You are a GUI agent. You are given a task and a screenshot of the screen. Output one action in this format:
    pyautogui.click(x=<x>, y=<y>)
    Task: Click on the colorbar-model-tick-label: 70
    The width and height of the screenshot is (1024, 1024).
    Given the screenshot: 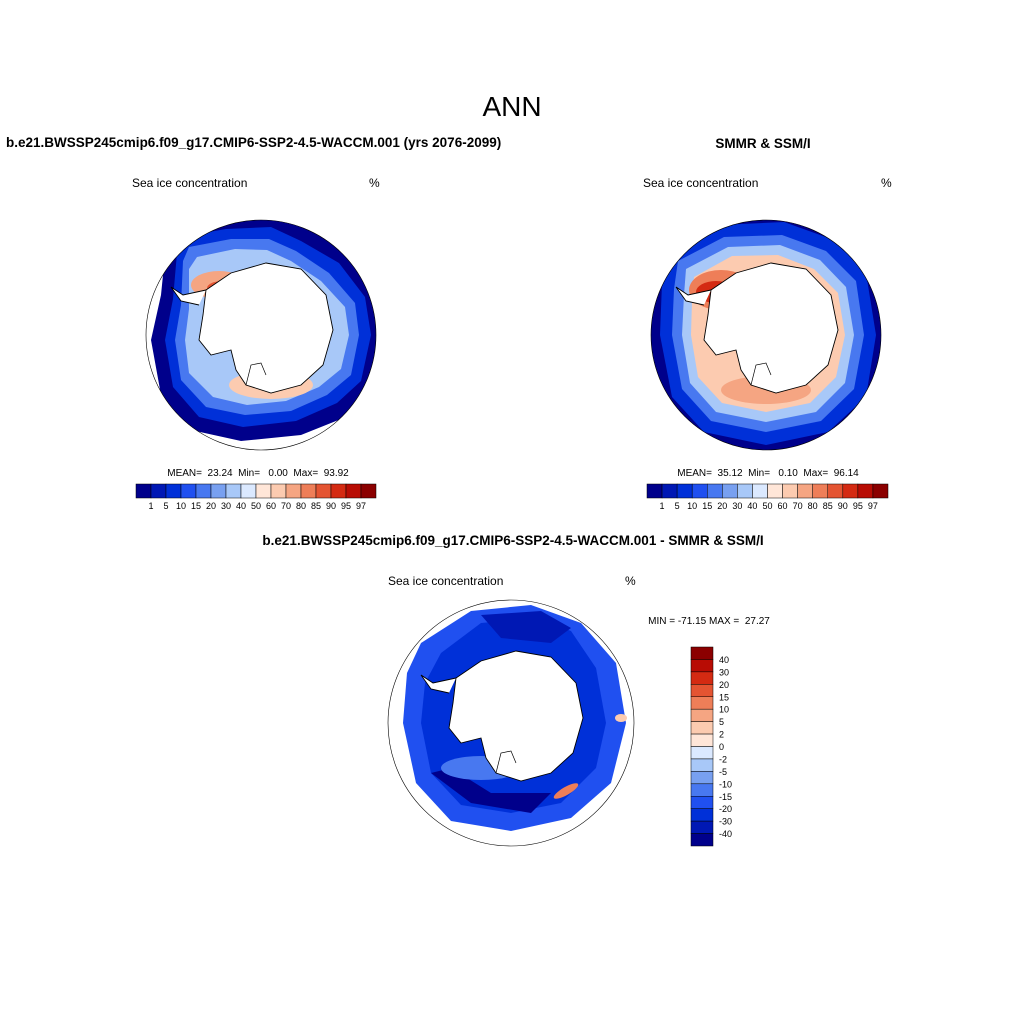 What is the action you would take?
    pyautogui.click(x=286, y=506)
    